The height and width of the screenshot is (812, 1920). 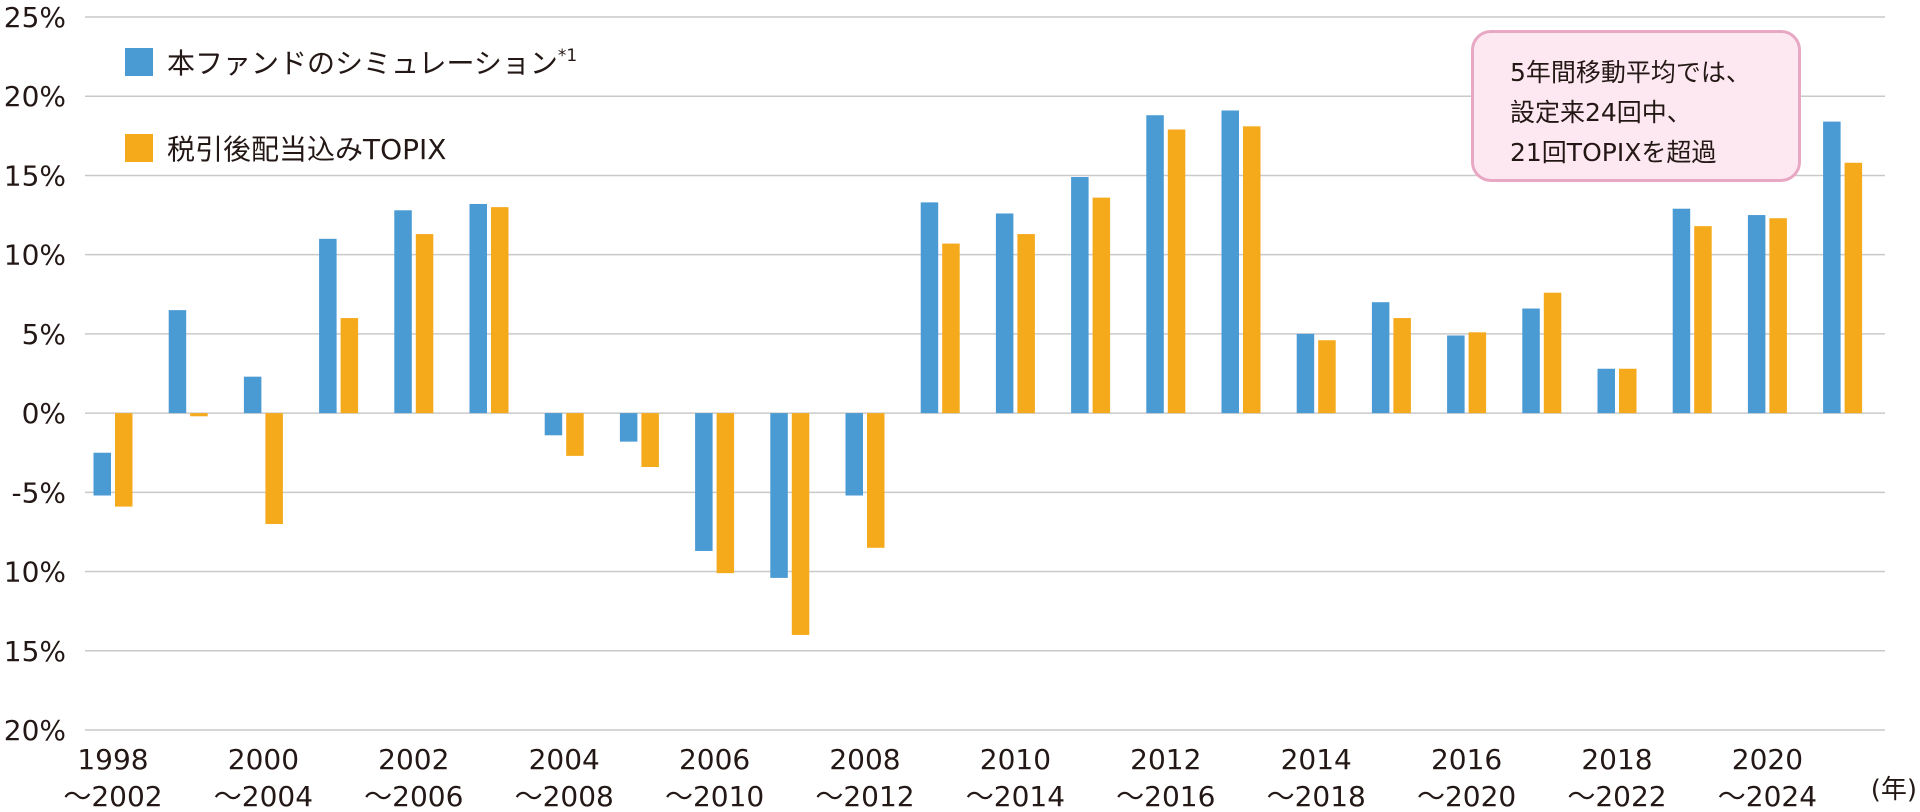 What do you see at coordinates (139, 148) in the screenshot?
I see `legend-swatch-topix` at bounding box center [139, 148].